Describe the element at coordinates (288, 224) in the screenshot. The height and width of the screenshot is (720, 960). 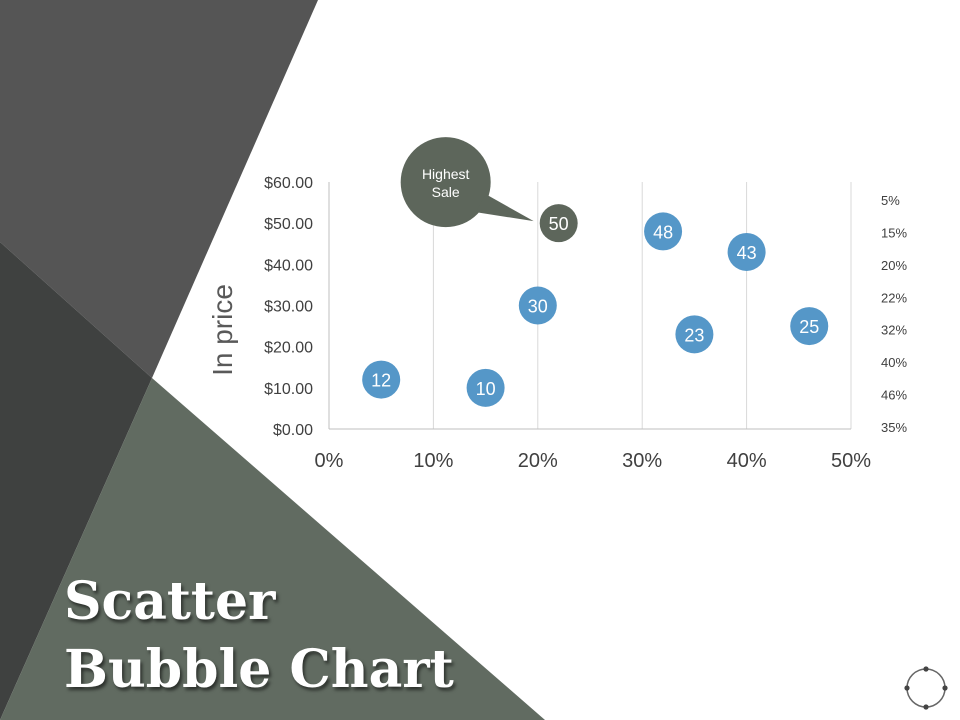
I see `y-tick-label: $50.00` at that location.